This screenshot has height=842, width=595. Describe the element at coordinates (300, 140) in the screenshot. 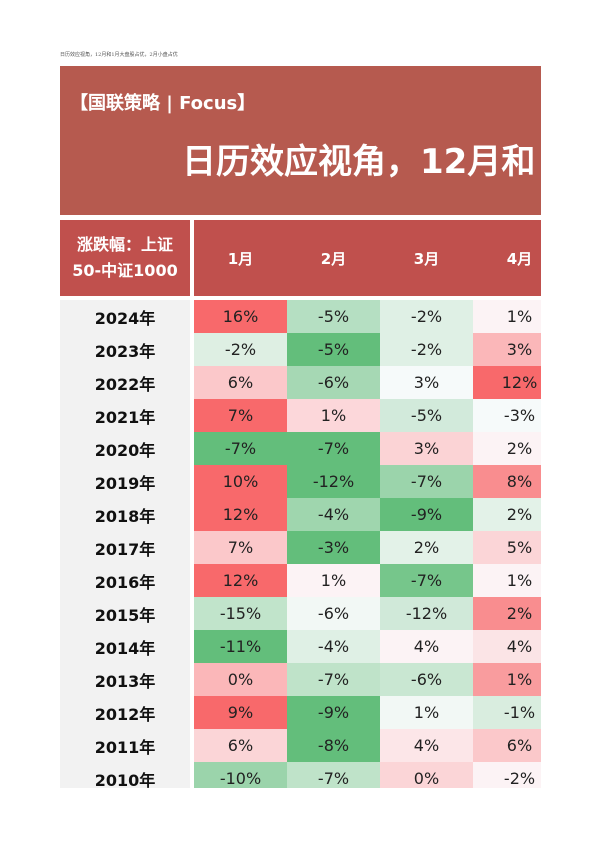

I see `title-banner: 【国联策略 | Focus】 日历效应视角，12月和` at that location.